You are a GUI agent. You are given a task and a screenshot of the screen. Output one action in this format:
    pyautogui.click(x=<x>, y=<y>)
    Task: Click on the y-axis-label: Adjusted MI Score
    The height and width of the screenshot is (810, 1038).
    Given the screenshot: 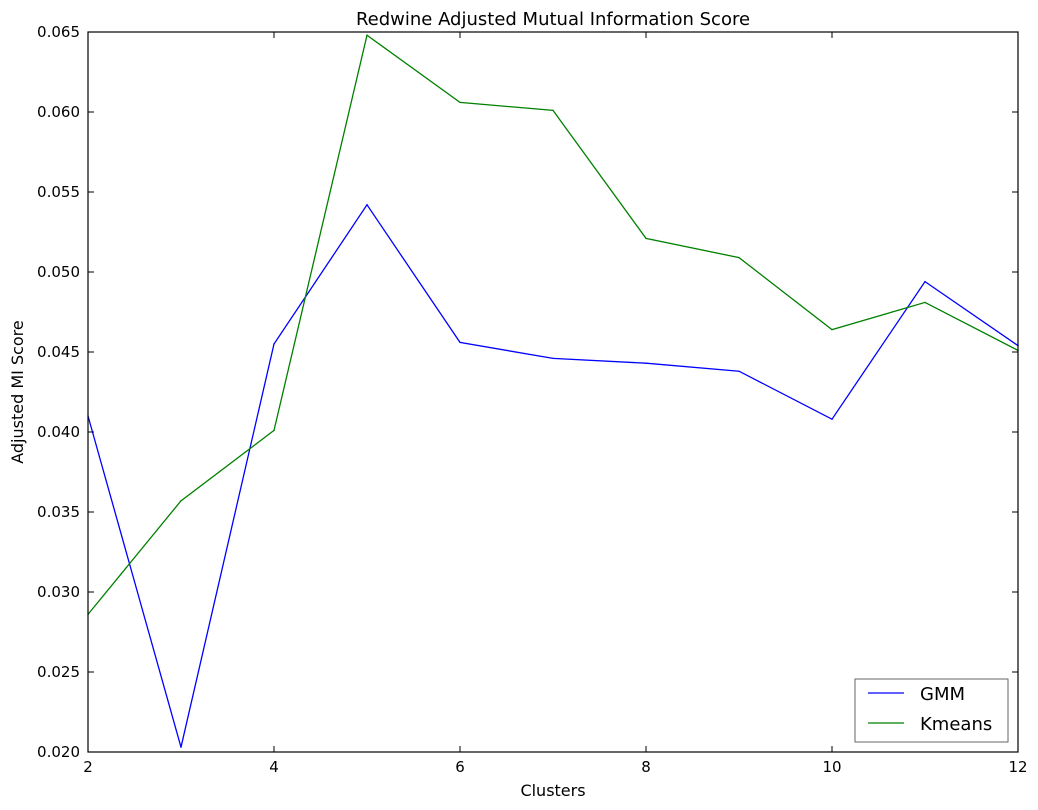 What is the action you would take?
    pyautogui.click(x=17, y=392)
    